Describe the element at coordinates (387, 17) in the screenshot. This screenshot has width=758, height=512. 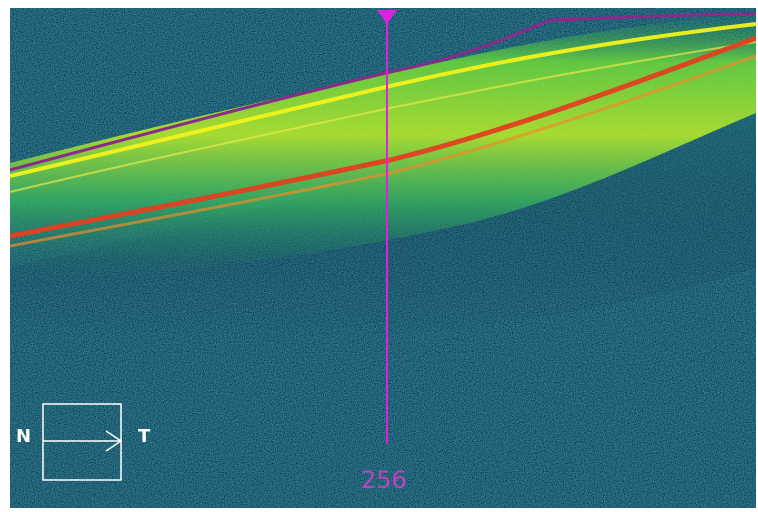
I see `down-triangle-icon` at that location.